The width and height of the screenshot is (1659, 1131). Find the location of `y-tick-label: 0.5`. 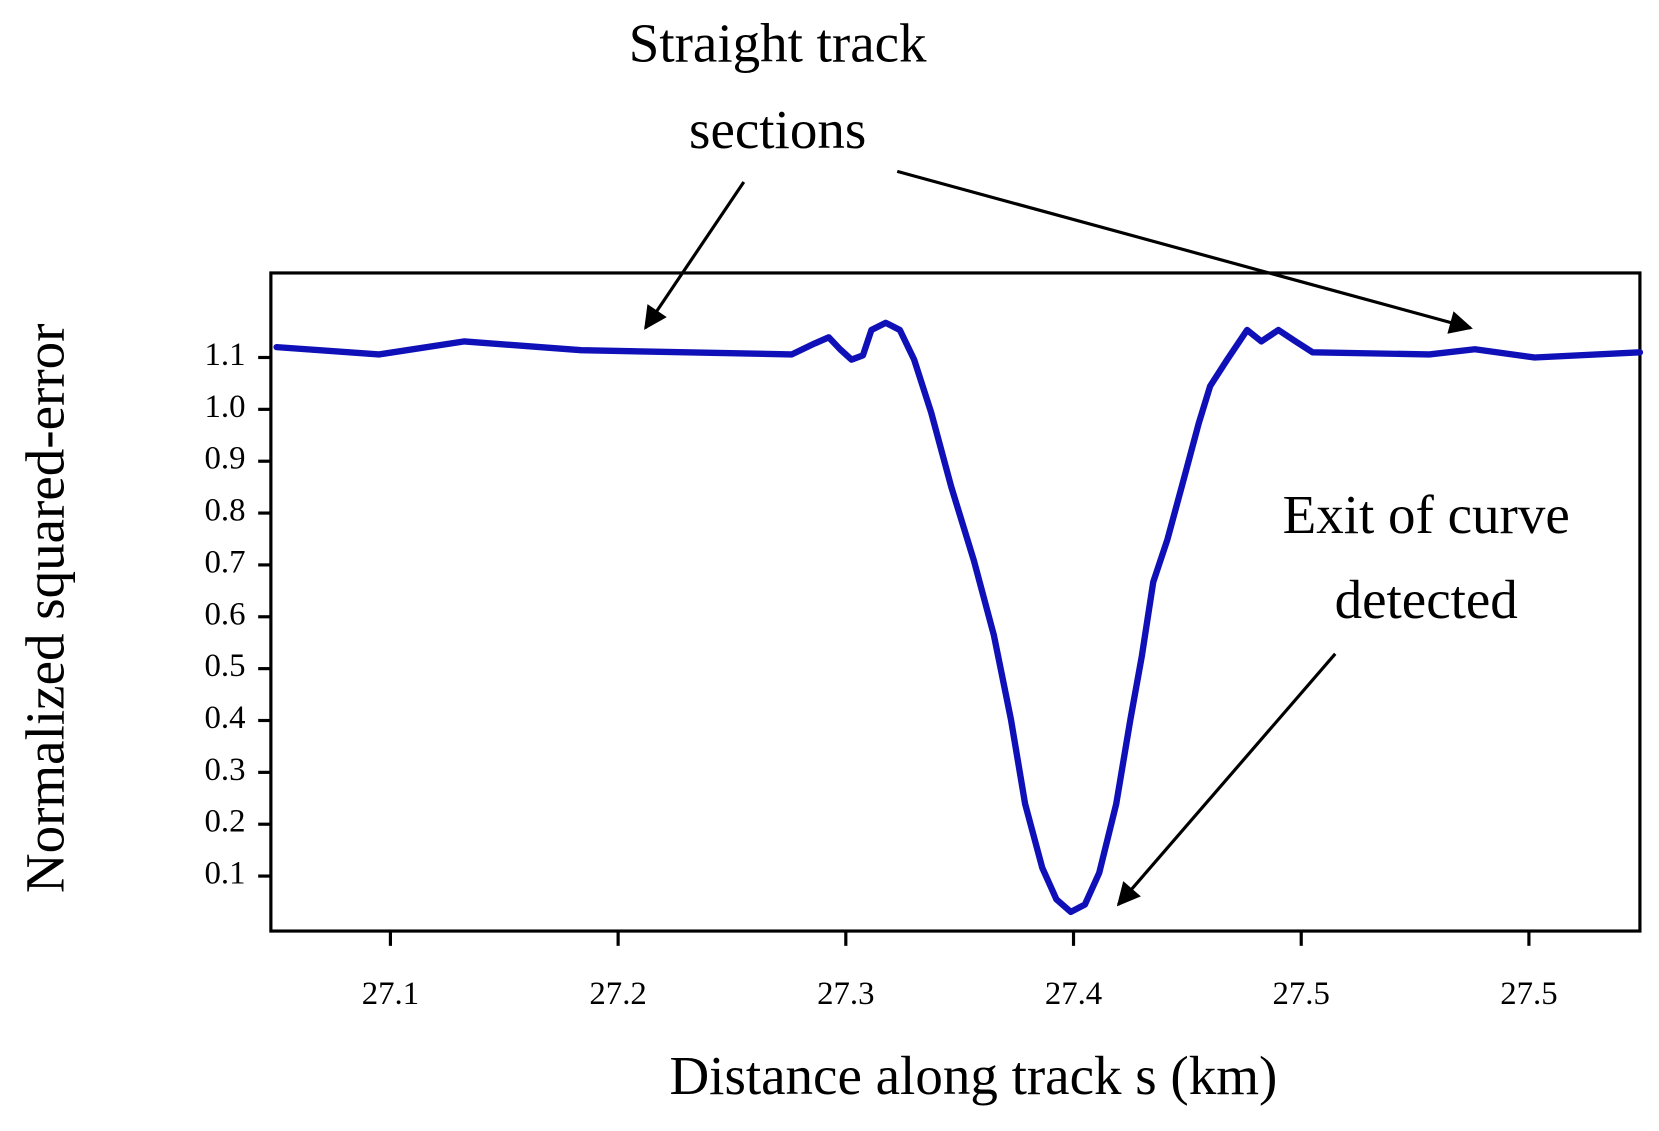

y-tick-label: 0.5 is located at coordinates (225, 666).